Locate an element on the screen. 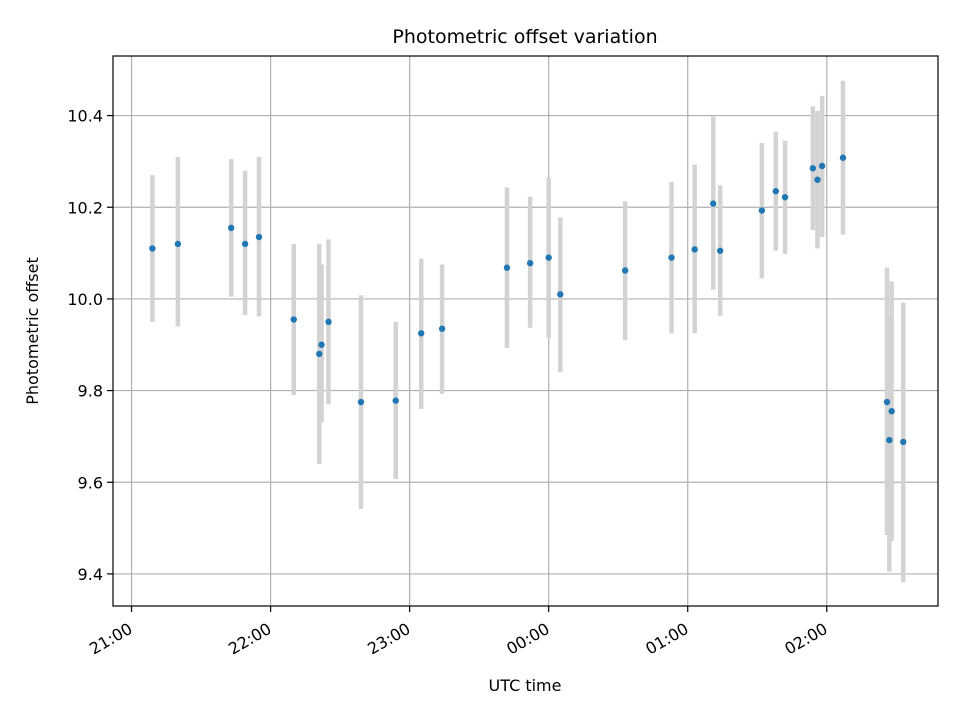  y-tick-label: 10.0 is located at coordinates (85, 299).